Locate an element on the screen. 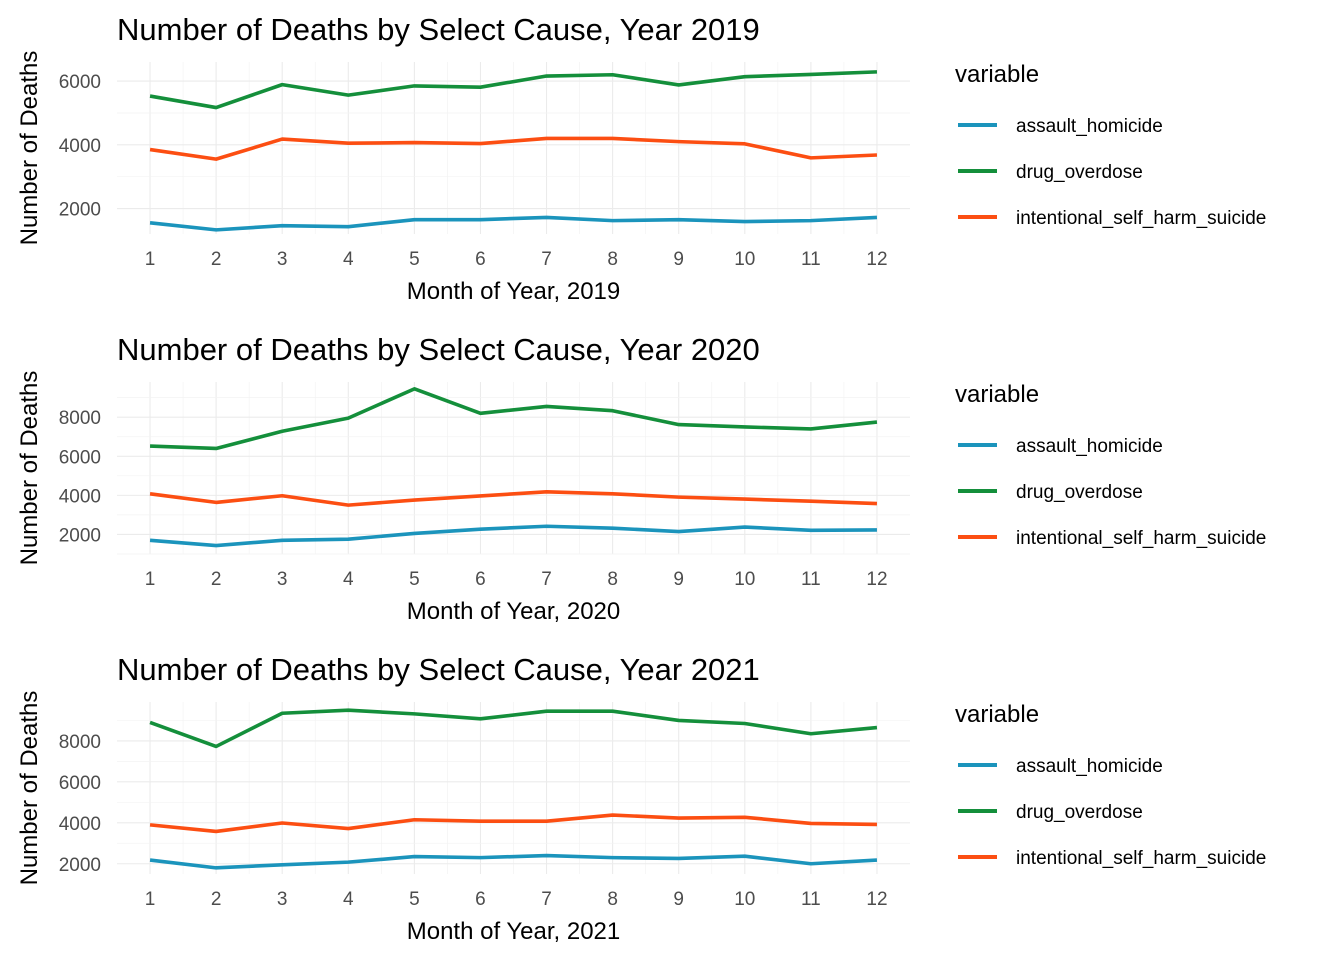 The width and height of the screenshot is (1344, 960). x-axis-title: Month of Year, 2019 is located at coordinates (514, 291).